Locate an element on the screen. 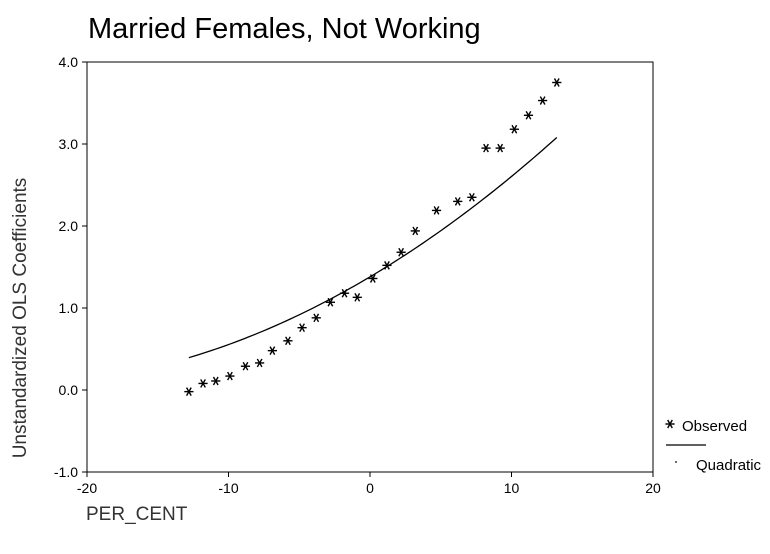 This screenshot has width=770, height=554. legend-observed-label: Observed is located at coordinates (714, 426).